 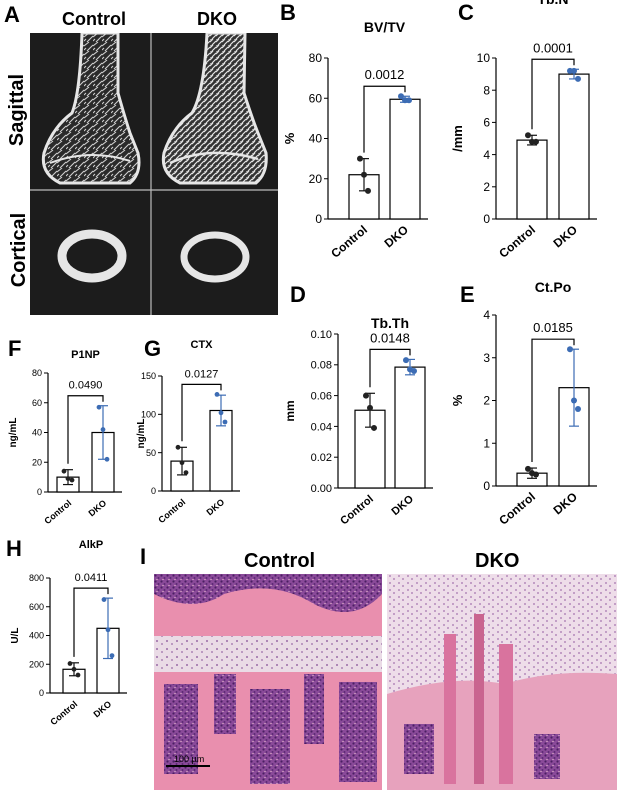 I want to click on chart-h-ytick-label: 0, so click(x=41, y=693).